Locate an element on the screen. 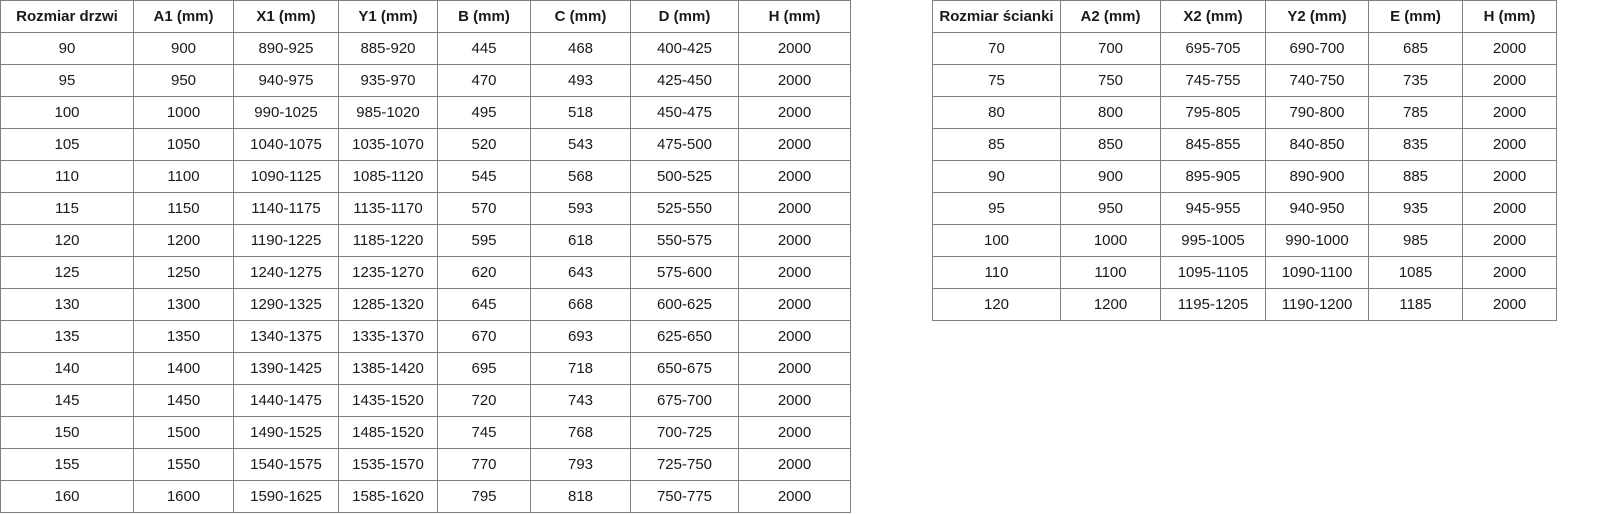 Image resolution: width=1600 pixels, height=514 pixels. table-row: 95 950 945-955 940-950 935 2000 is located at coordinates (1244, 208).